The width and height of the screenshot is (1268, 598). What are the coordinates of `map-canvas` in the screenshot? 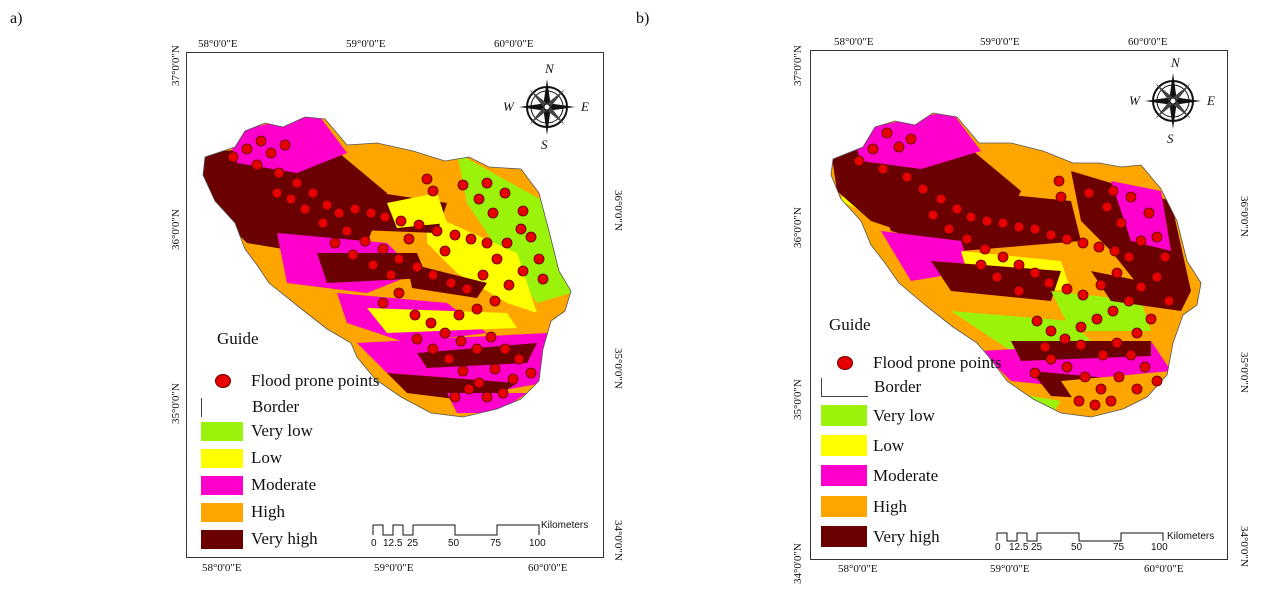 It's located at (387, 267).